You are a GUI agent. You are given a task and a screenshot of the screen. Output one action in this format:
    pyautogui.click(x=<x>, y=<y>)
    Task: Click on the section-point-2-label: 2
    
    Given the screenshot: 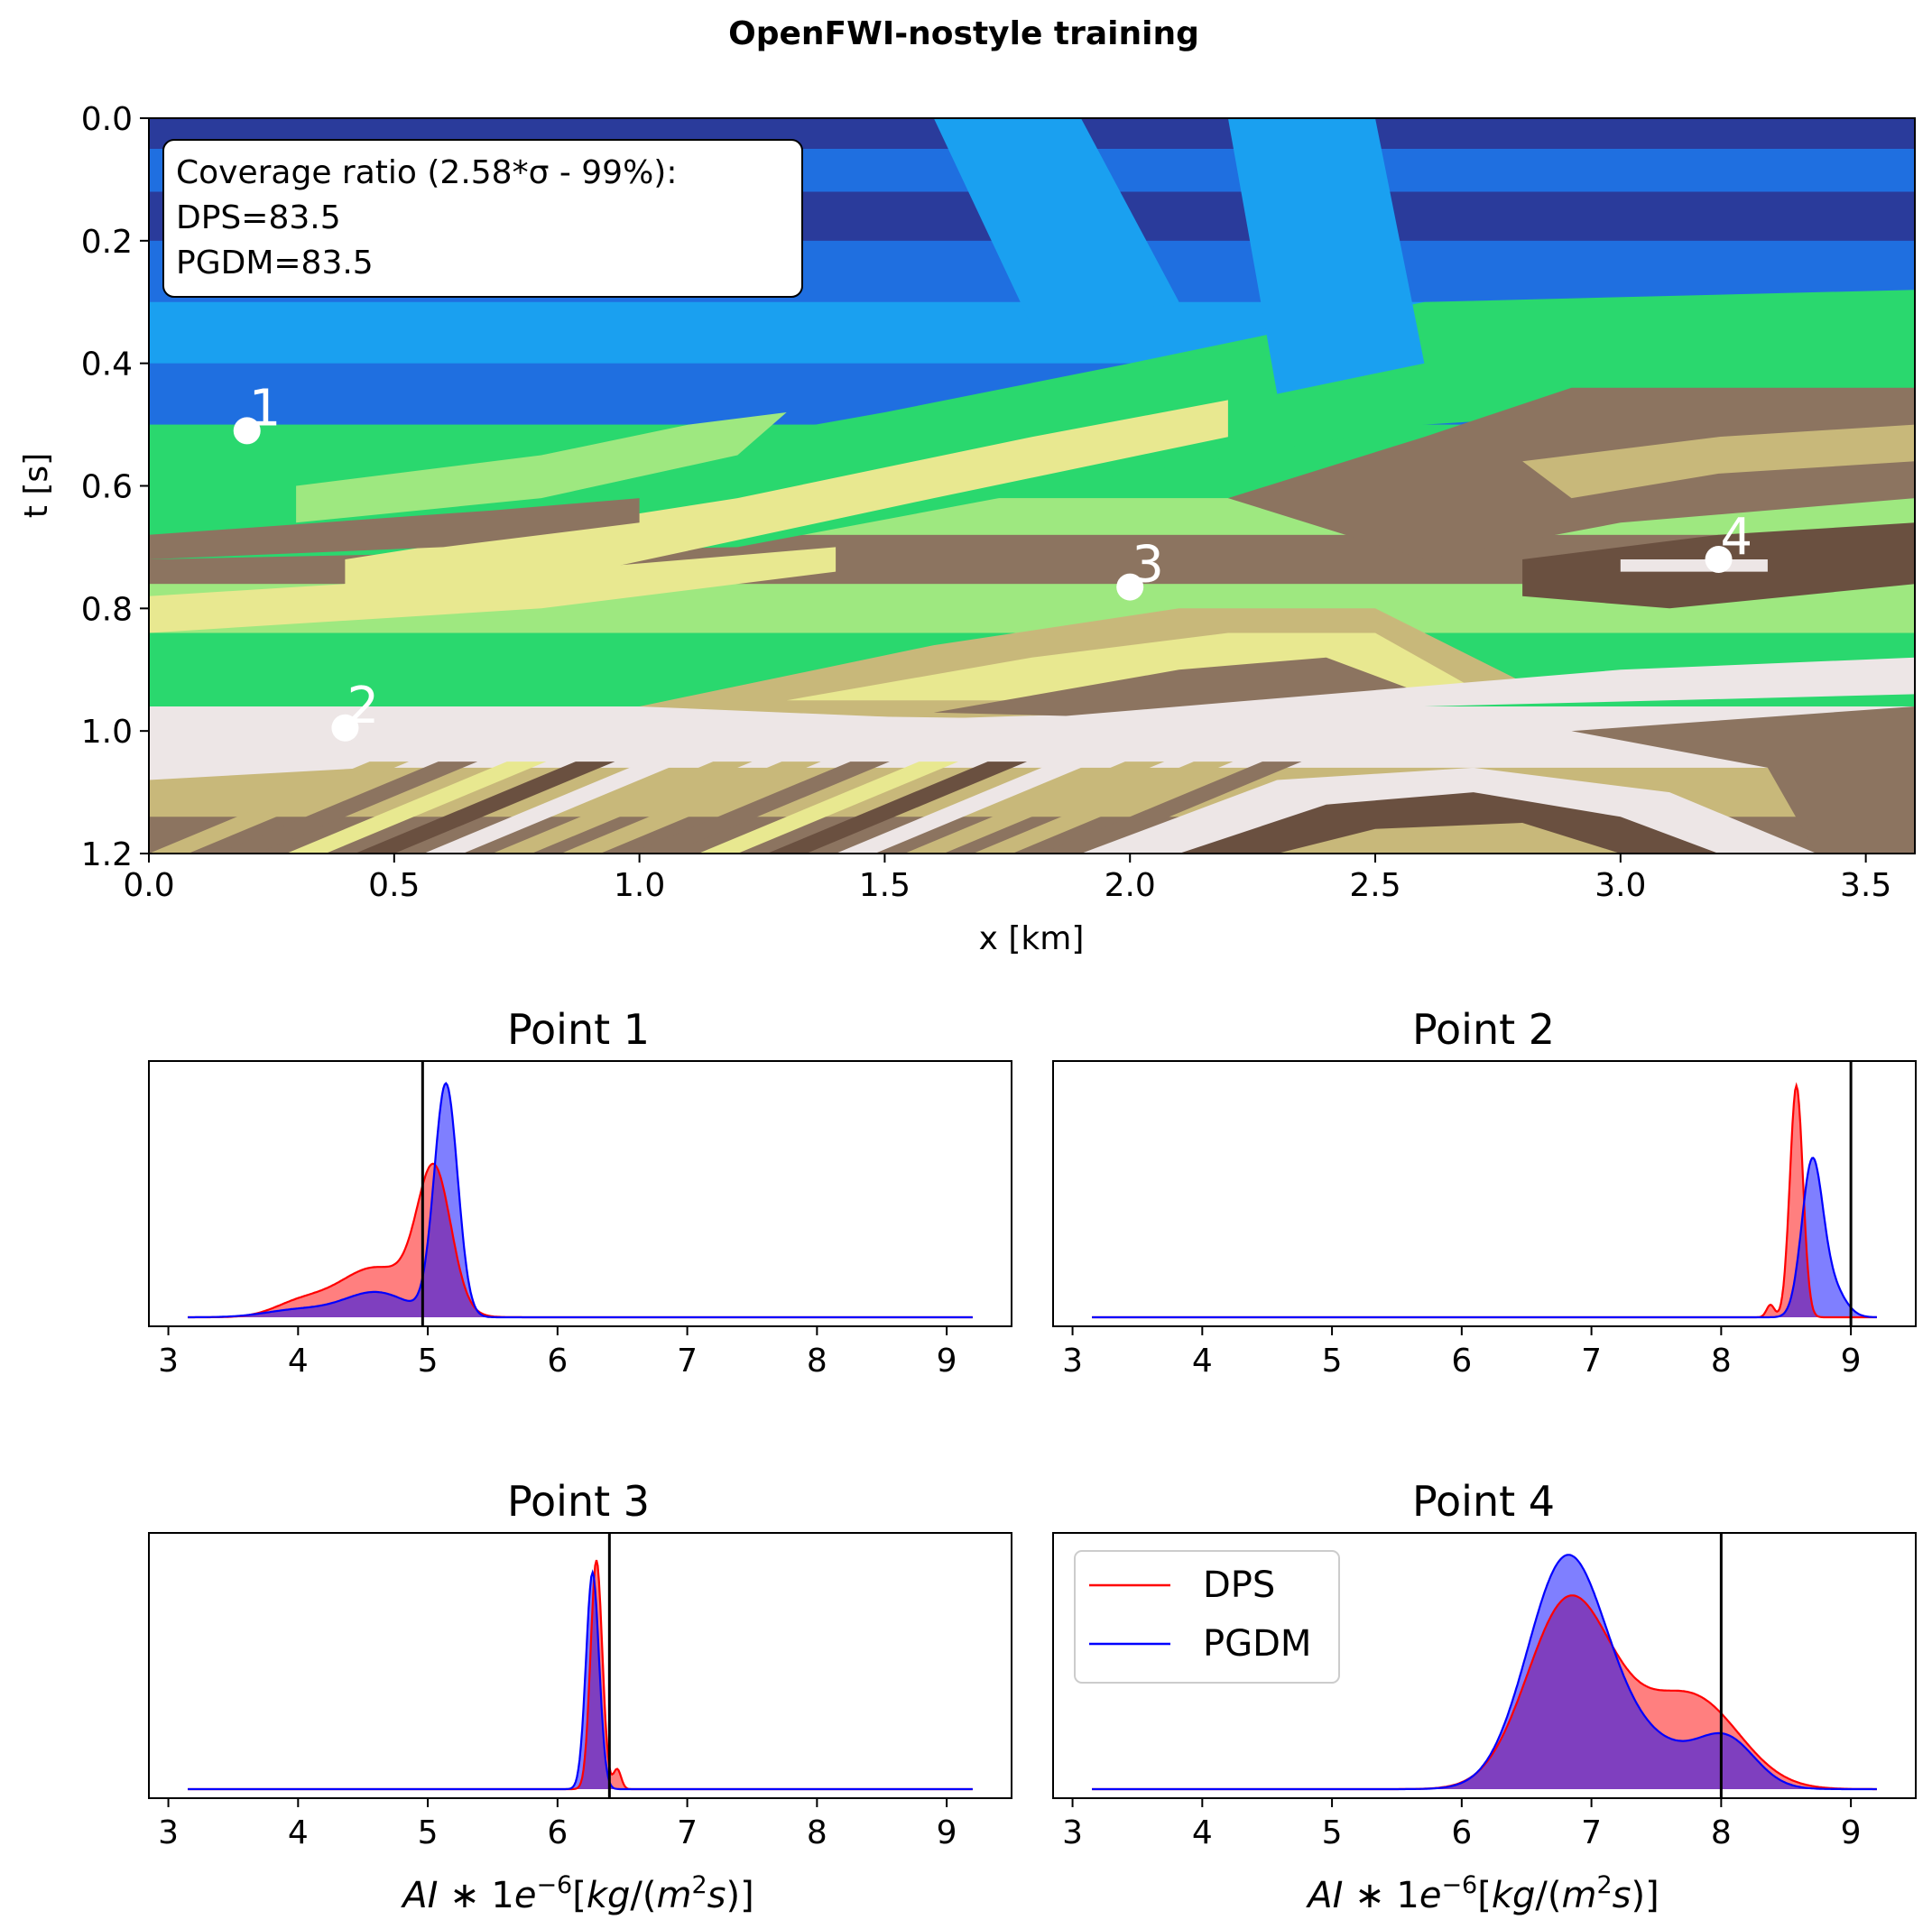 What is the action you would take?
    pyautogui.click(x=363, y=706)
    